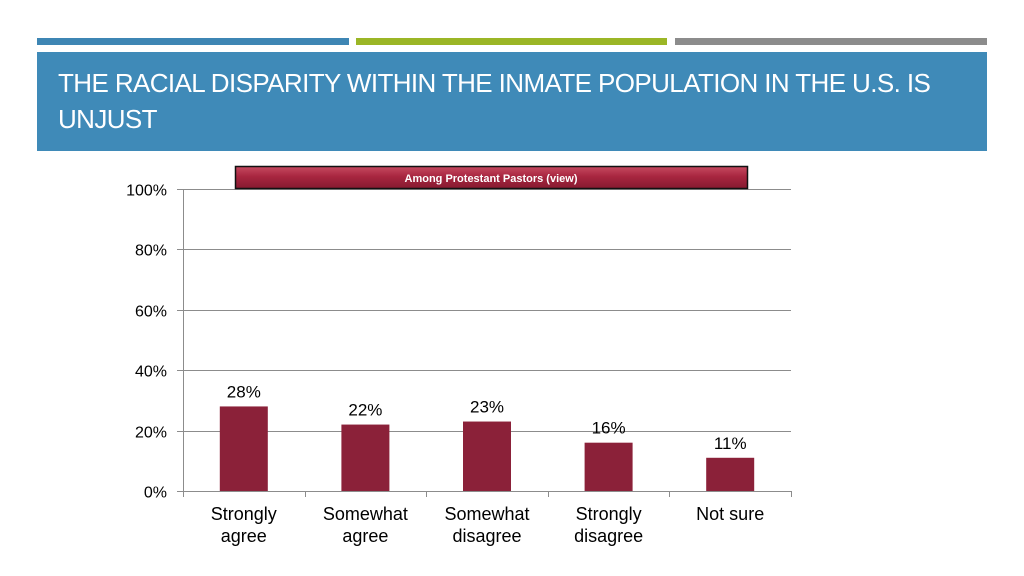 The height and width of the screenshot is (576, 1024). Describe the element at coordinates (244, 391) in the screenshot. I see `data-label: 28%` at that location.